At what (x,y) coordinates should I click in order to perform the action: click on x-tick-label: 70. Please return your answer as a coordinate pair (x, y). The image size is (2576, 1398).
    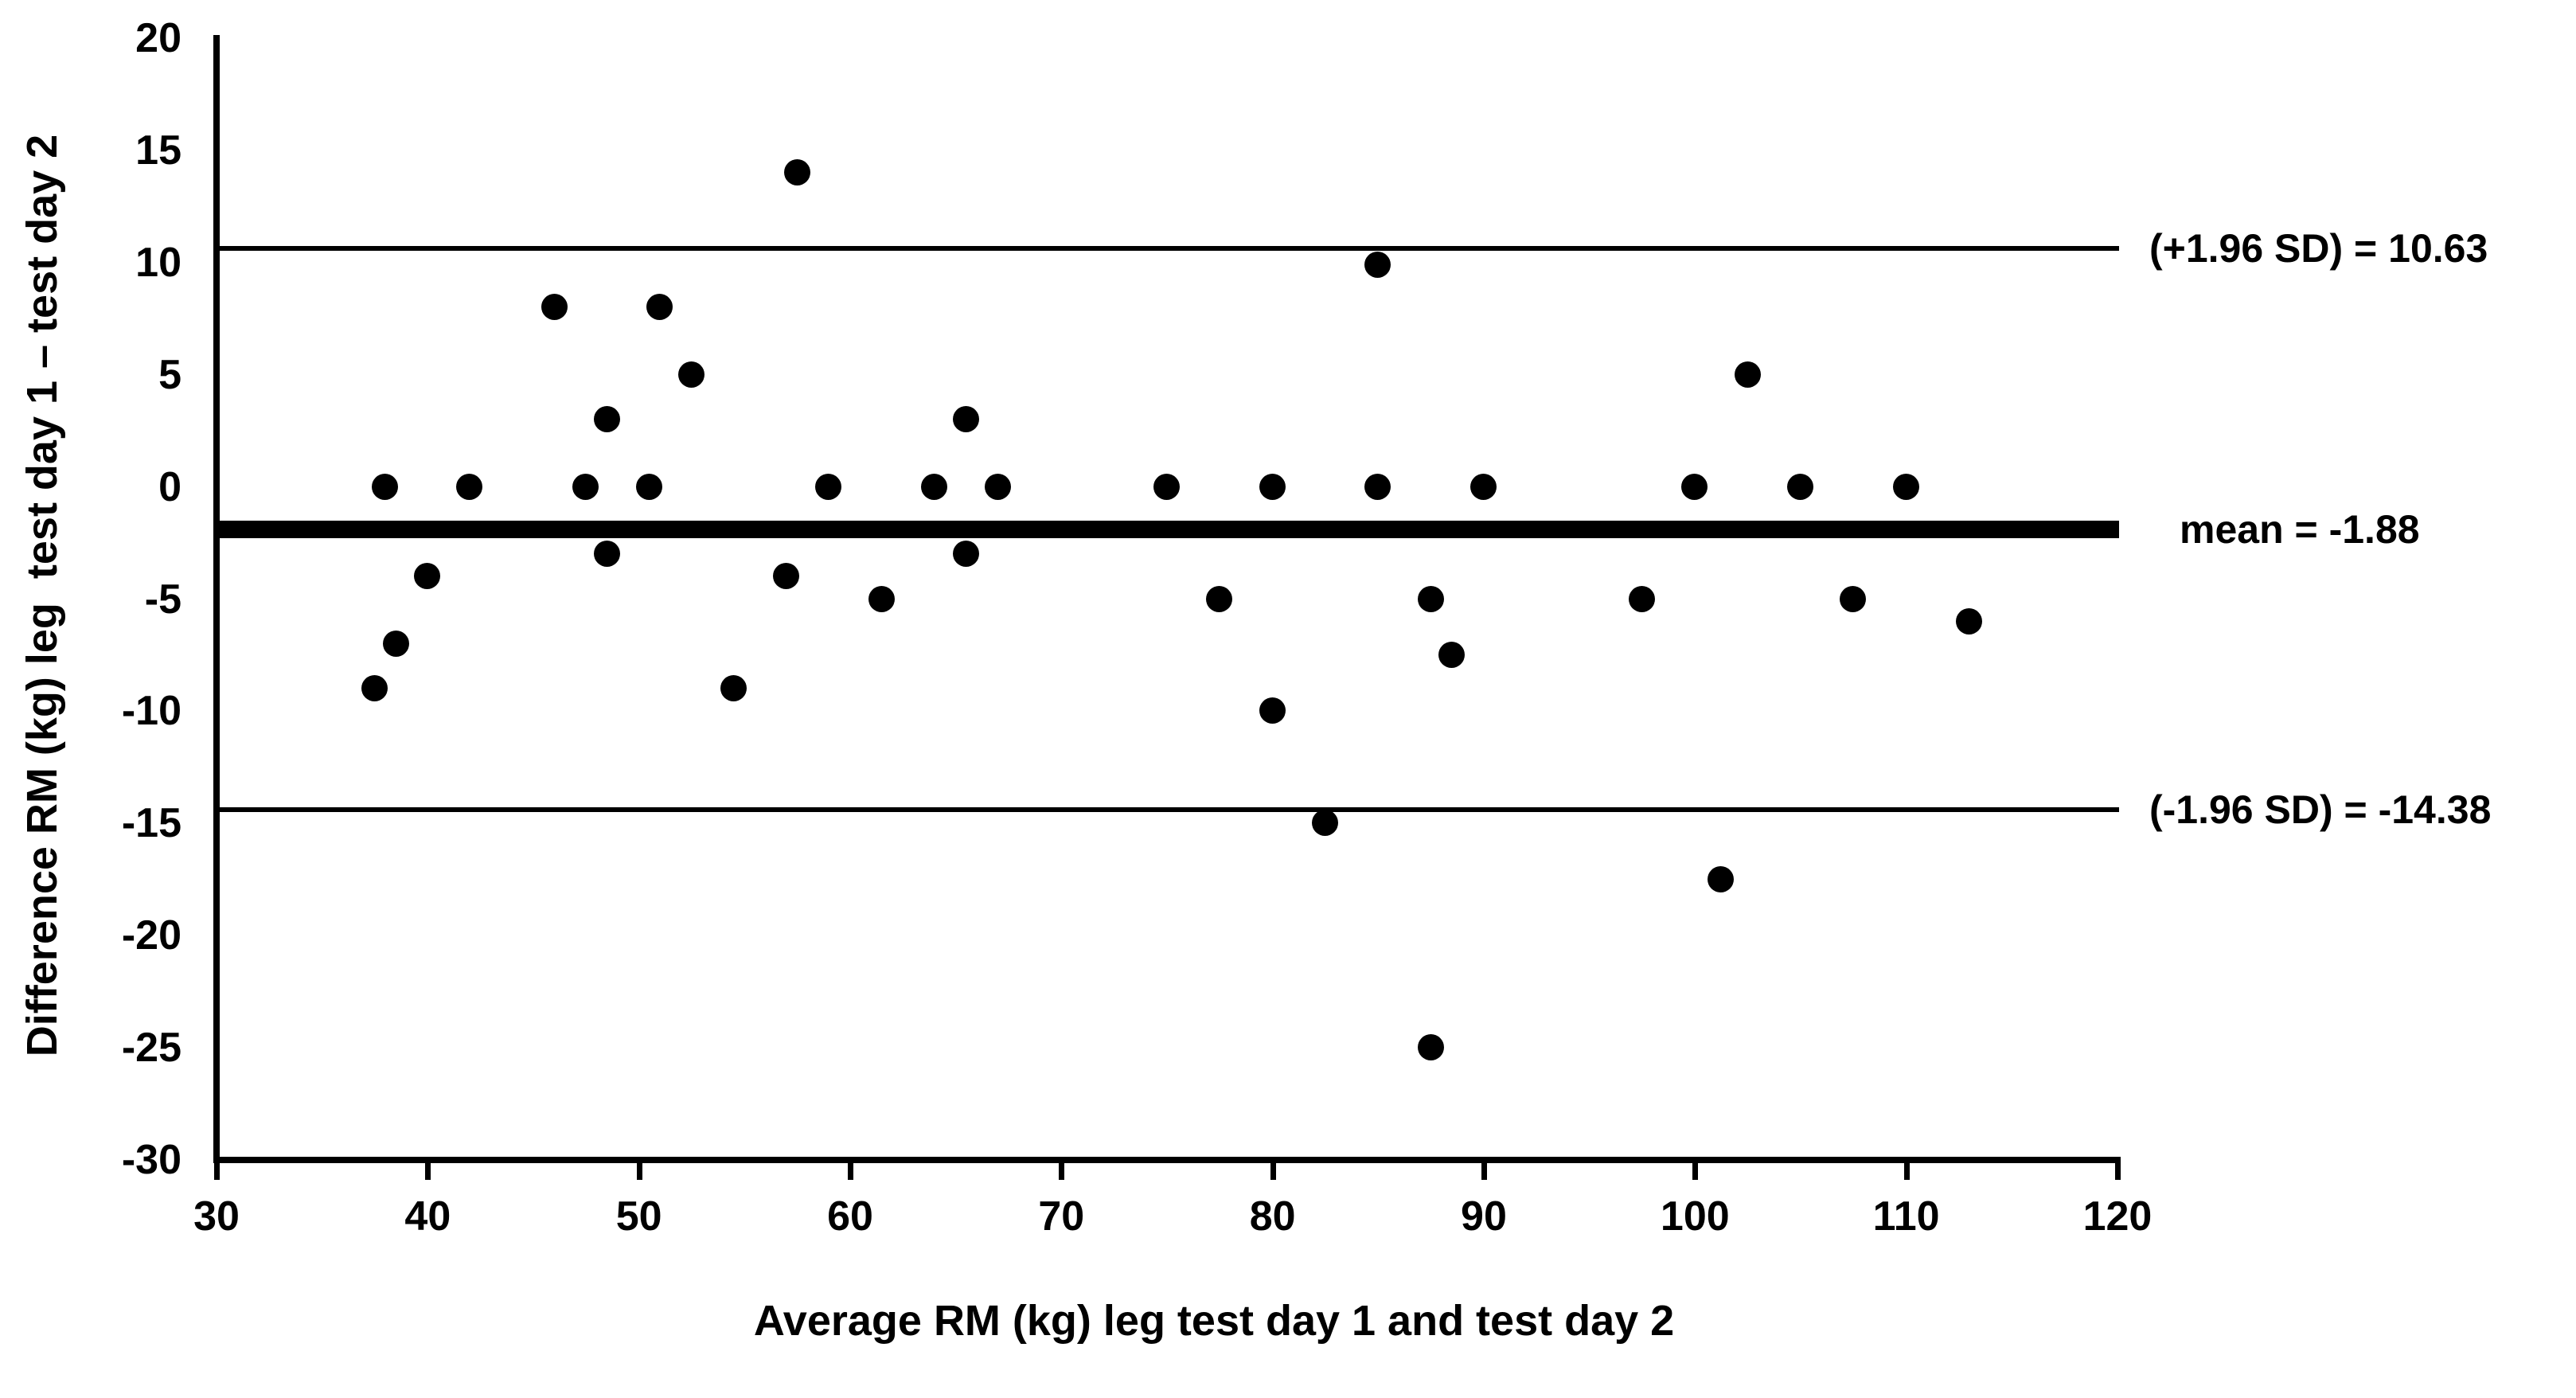
    Looking at the image, I should click on (1061, 1216).